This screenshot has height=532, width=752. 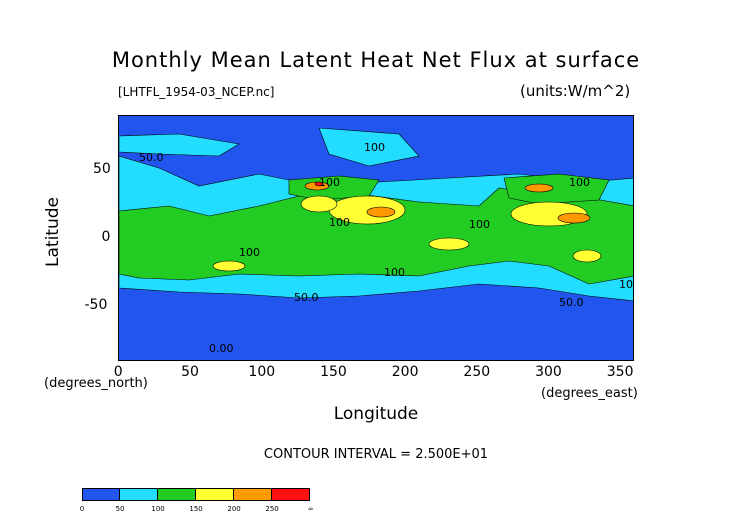 What do you see at coordinates (376, 454) in the screenshot?
I see `contour-interval-label: CONTOUR INTERVAL = 2.500E+01` at bounding box center [376, 454].